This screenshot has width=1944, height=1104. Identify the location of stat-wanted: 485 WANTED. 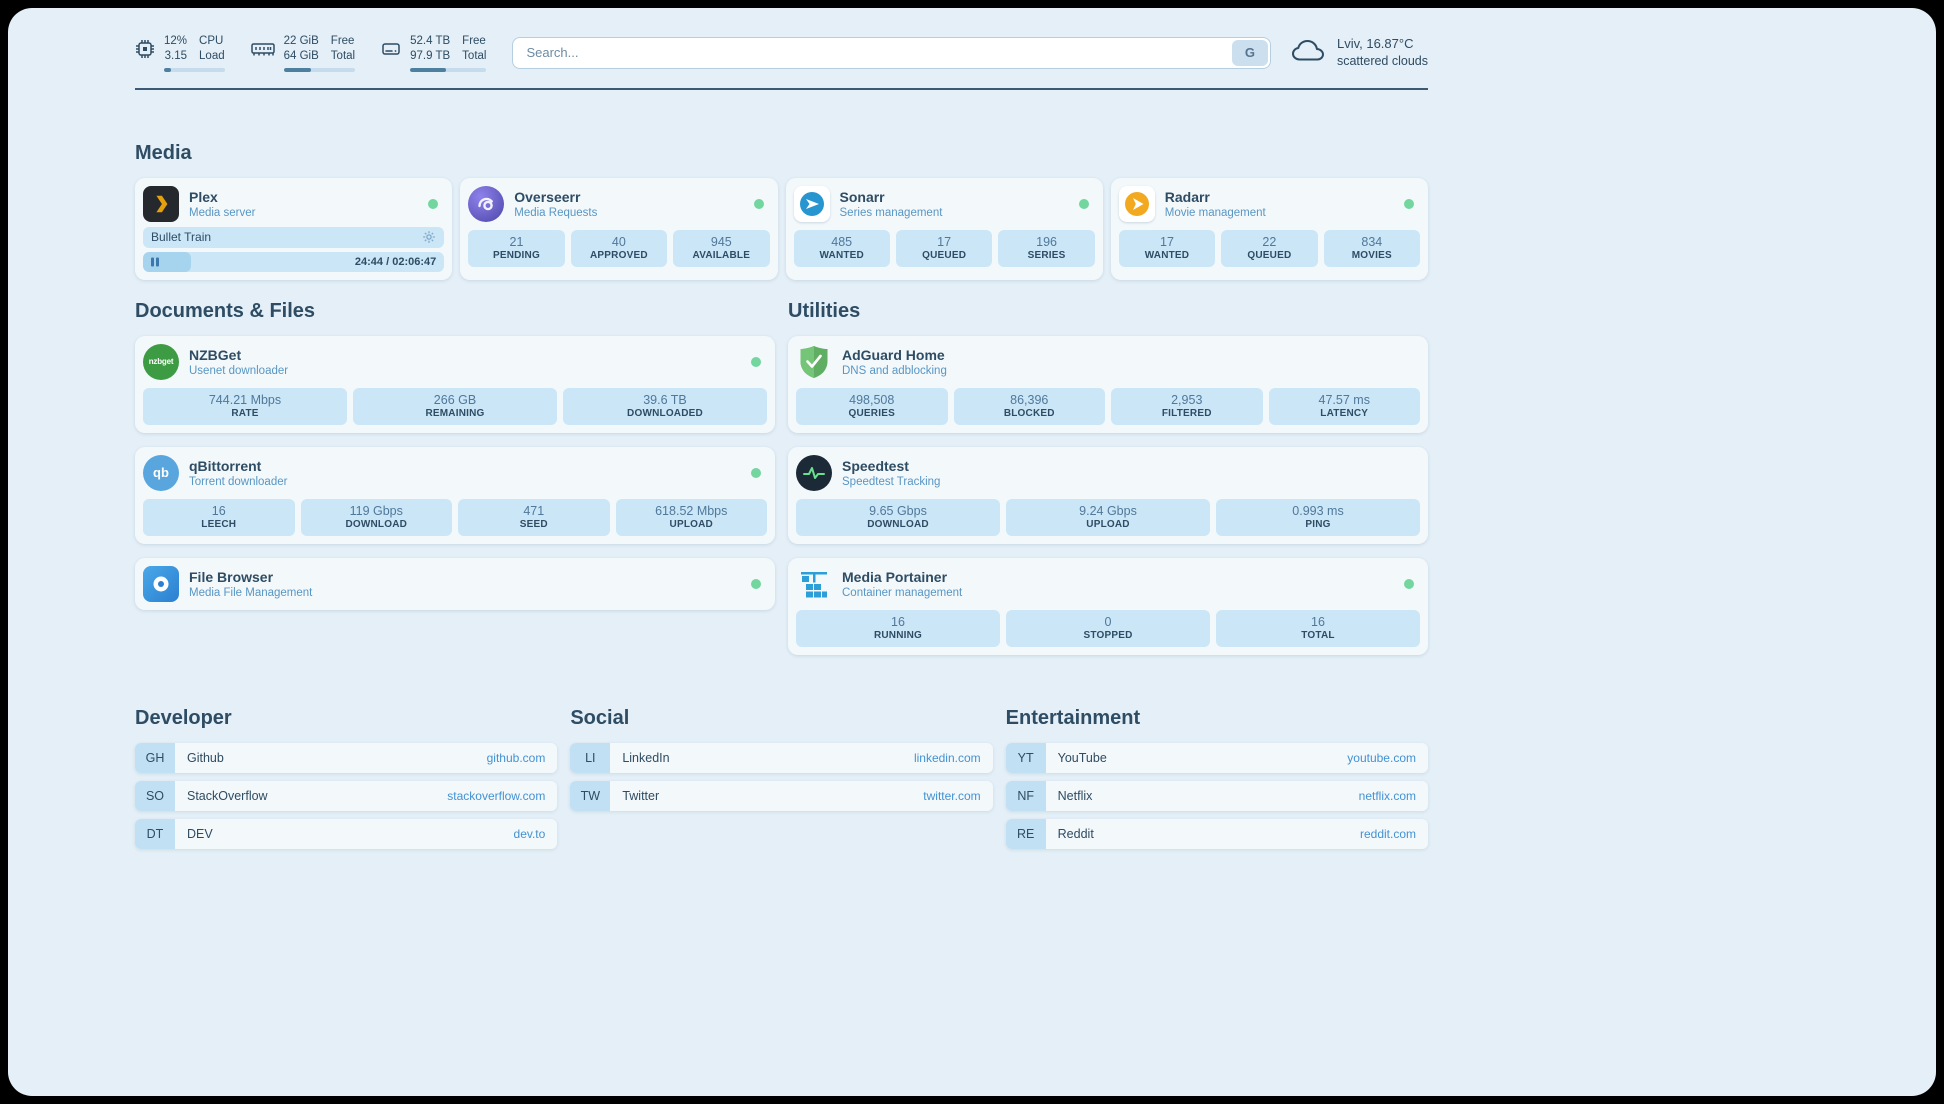
(841, 248).